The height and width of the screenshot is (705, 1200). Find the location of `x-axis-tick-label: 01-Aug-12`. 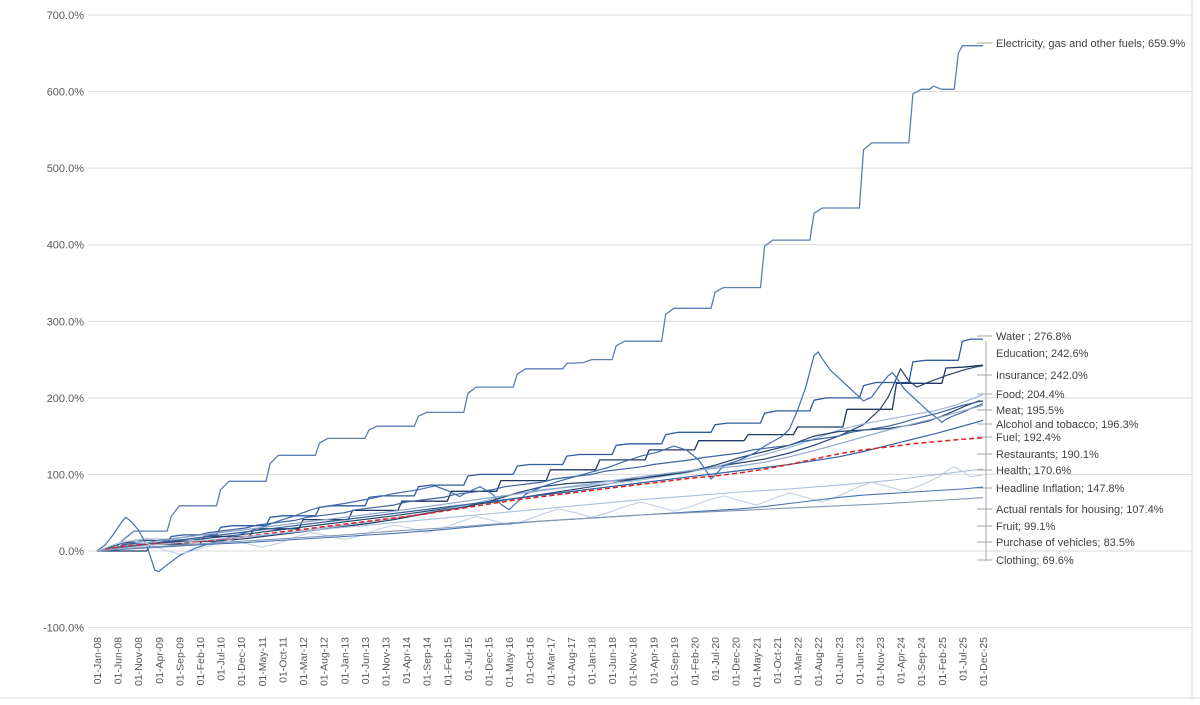

x-axis-tick-label: 01-Aug-12 is located at coordinates (325, 661).